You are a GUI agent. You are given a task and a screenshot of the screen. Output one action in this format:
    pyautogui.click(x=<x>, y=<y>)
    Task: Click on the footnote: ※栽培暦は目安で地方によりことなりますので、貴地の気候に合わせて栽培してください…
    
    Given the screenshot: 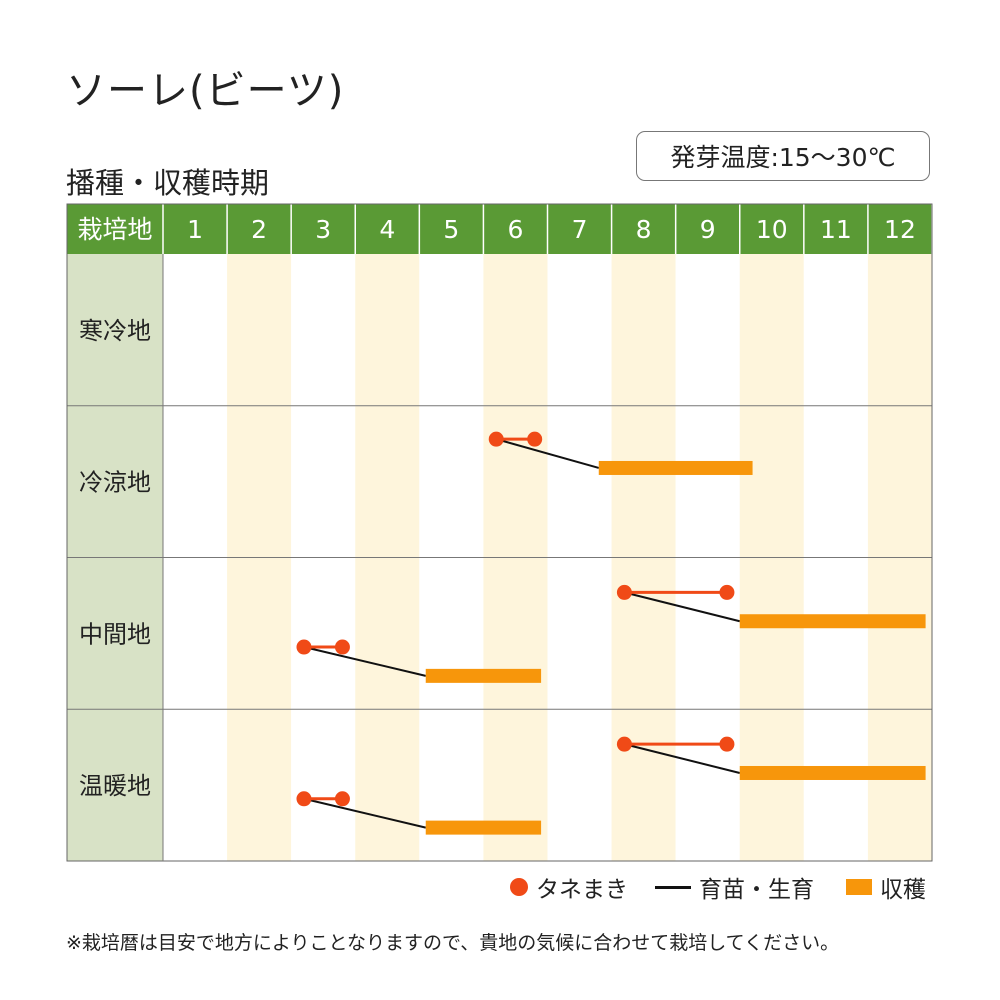 What is the action you would take?
    pyautogui.click(x=453, y=943)
    